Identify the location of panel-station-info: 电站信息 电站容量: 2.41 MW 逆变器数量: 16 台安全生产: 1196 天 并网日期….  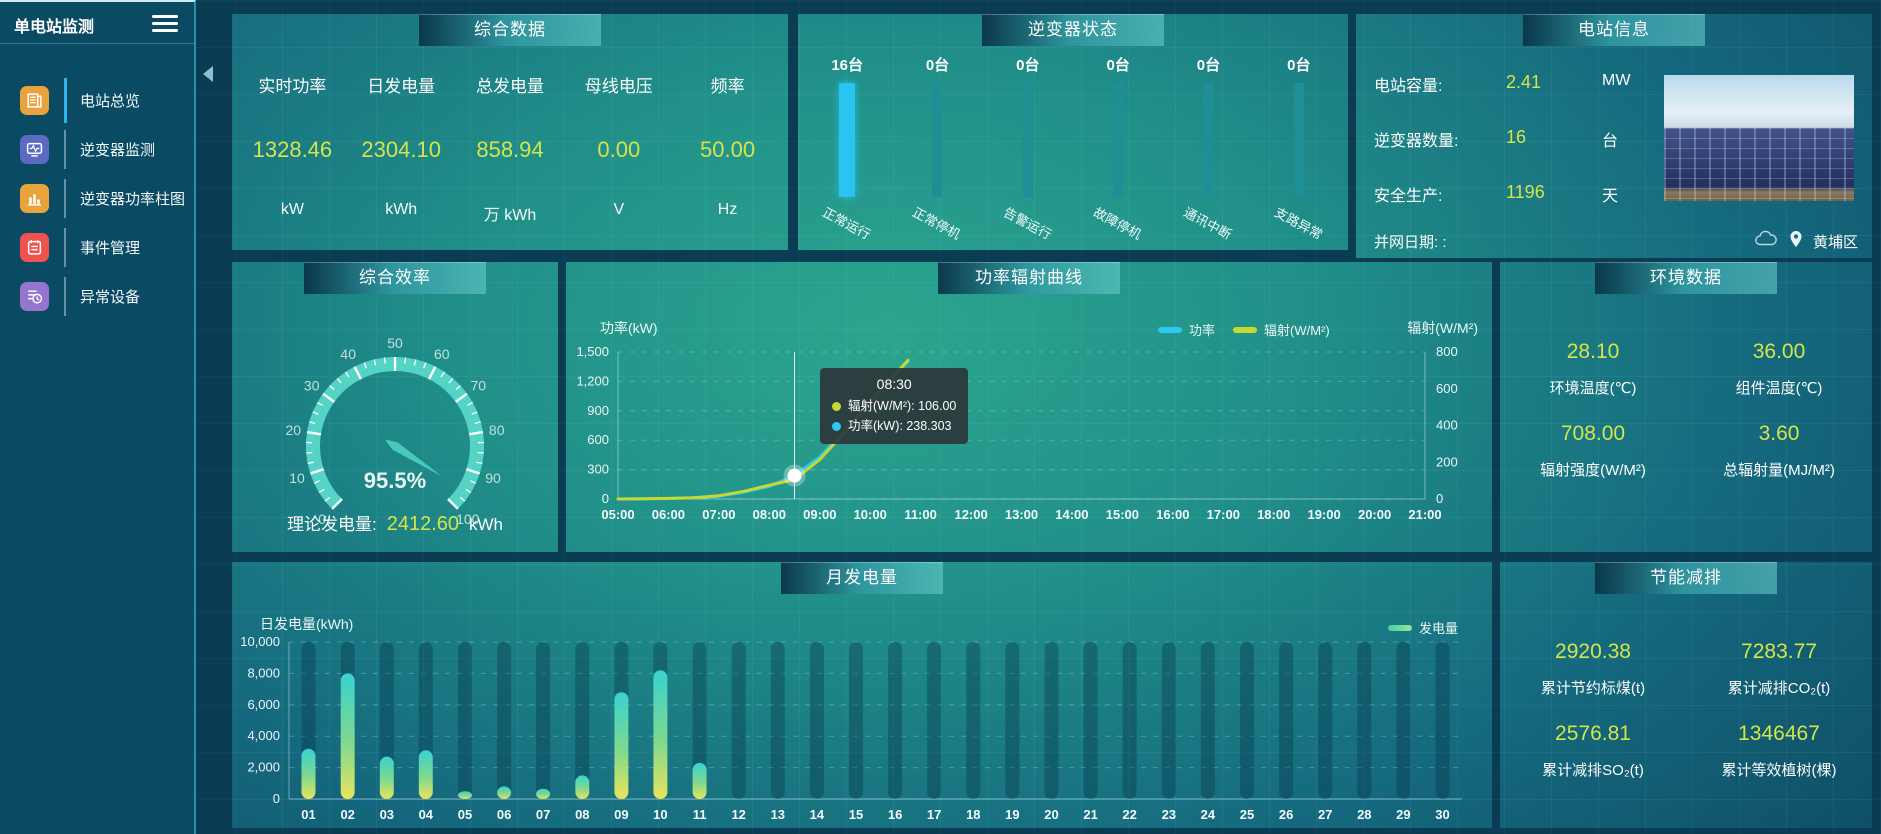
(1614, 136).